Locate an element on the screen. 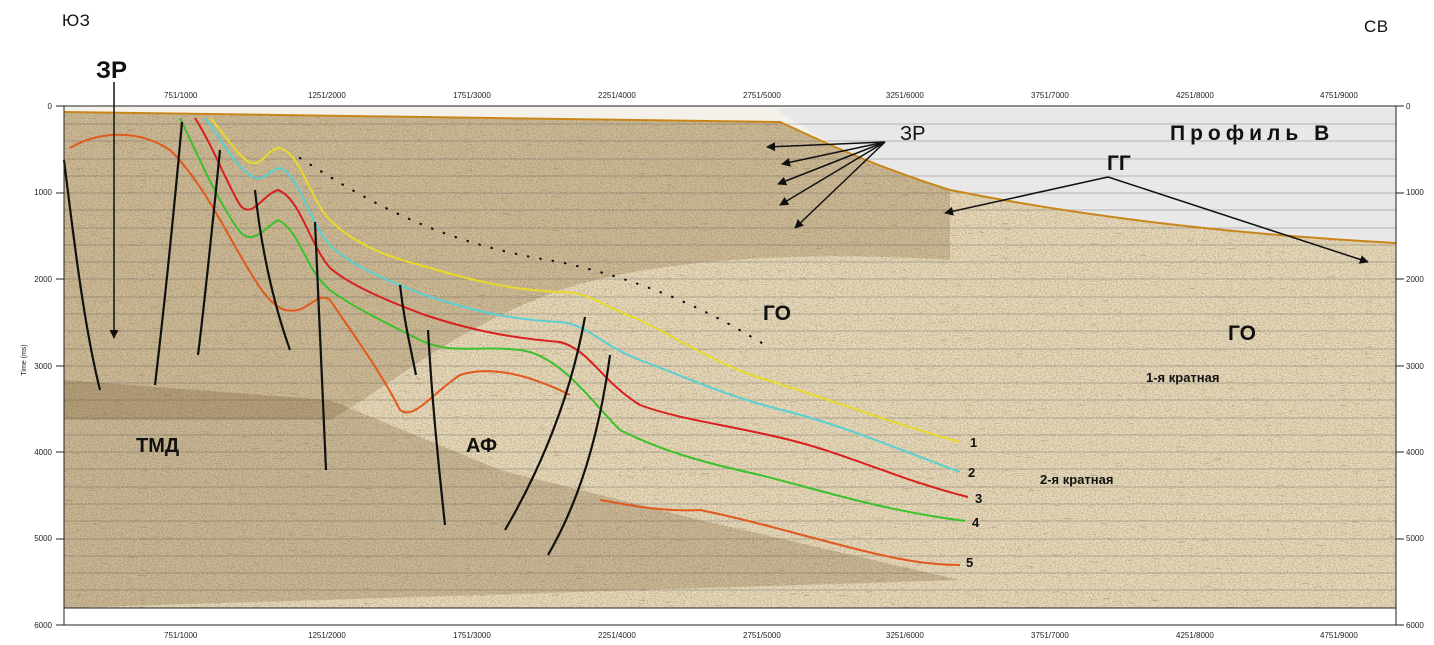 The image size is (1434, 645). right-tick-marks is located at coordinates (1400, 365).